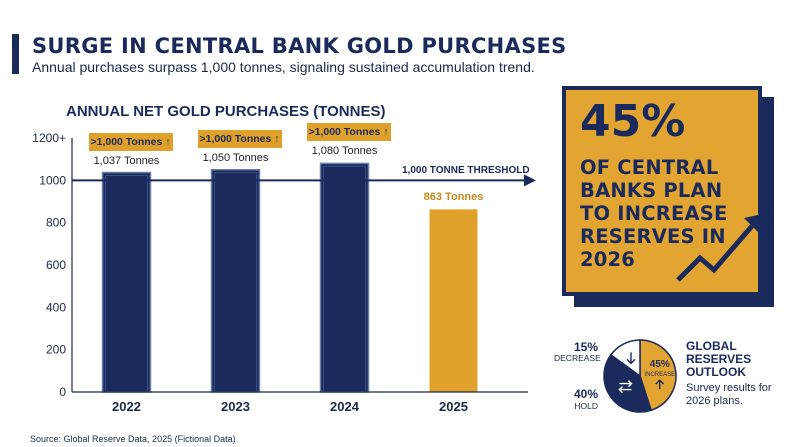 Image resolution: width=800 pixels, height=447 pixels. Describe the element at coordinates (52, 180) in the screenshot. I see `y-tick-label: 1000` at that location.